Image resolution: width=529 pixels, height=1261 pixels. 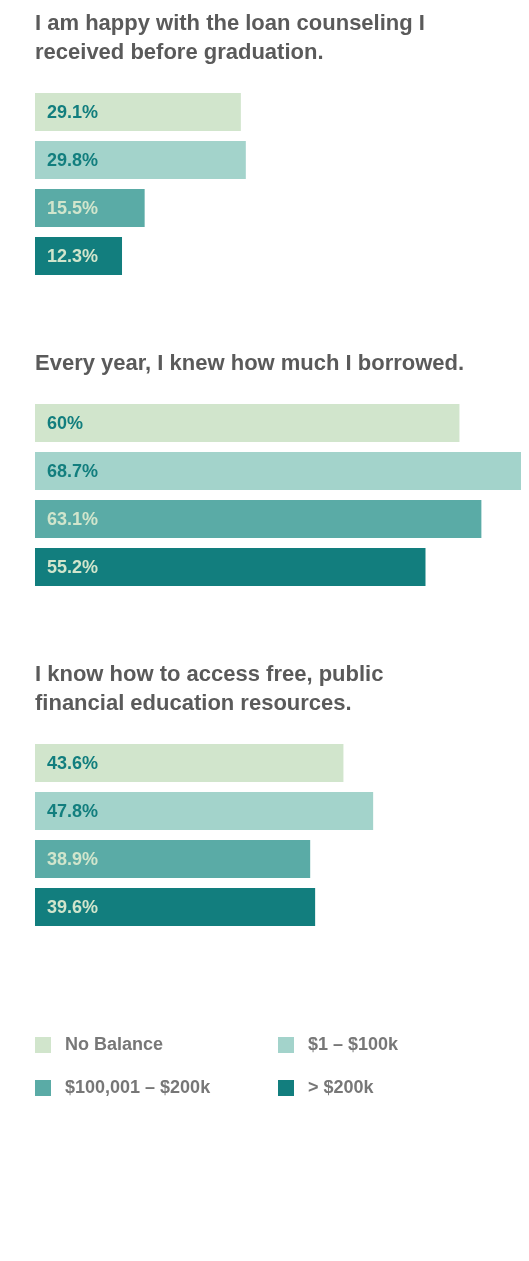 What do you see at coordinates (230, 37) in the screenshot?
I see `chart-title: I am happy with the loan counseling I received before graduation.` at bounding box center [230, 37].